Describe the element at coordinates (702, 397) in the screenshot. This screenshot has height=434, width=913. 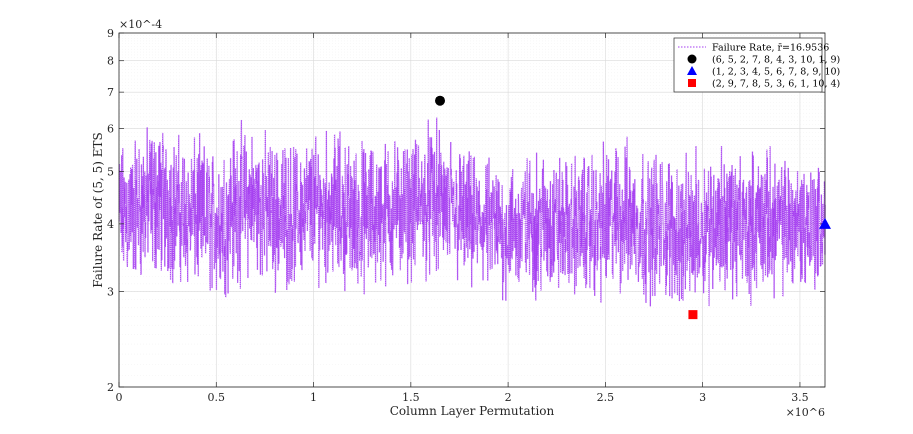
I see `x-tick-label: 3` at that location.